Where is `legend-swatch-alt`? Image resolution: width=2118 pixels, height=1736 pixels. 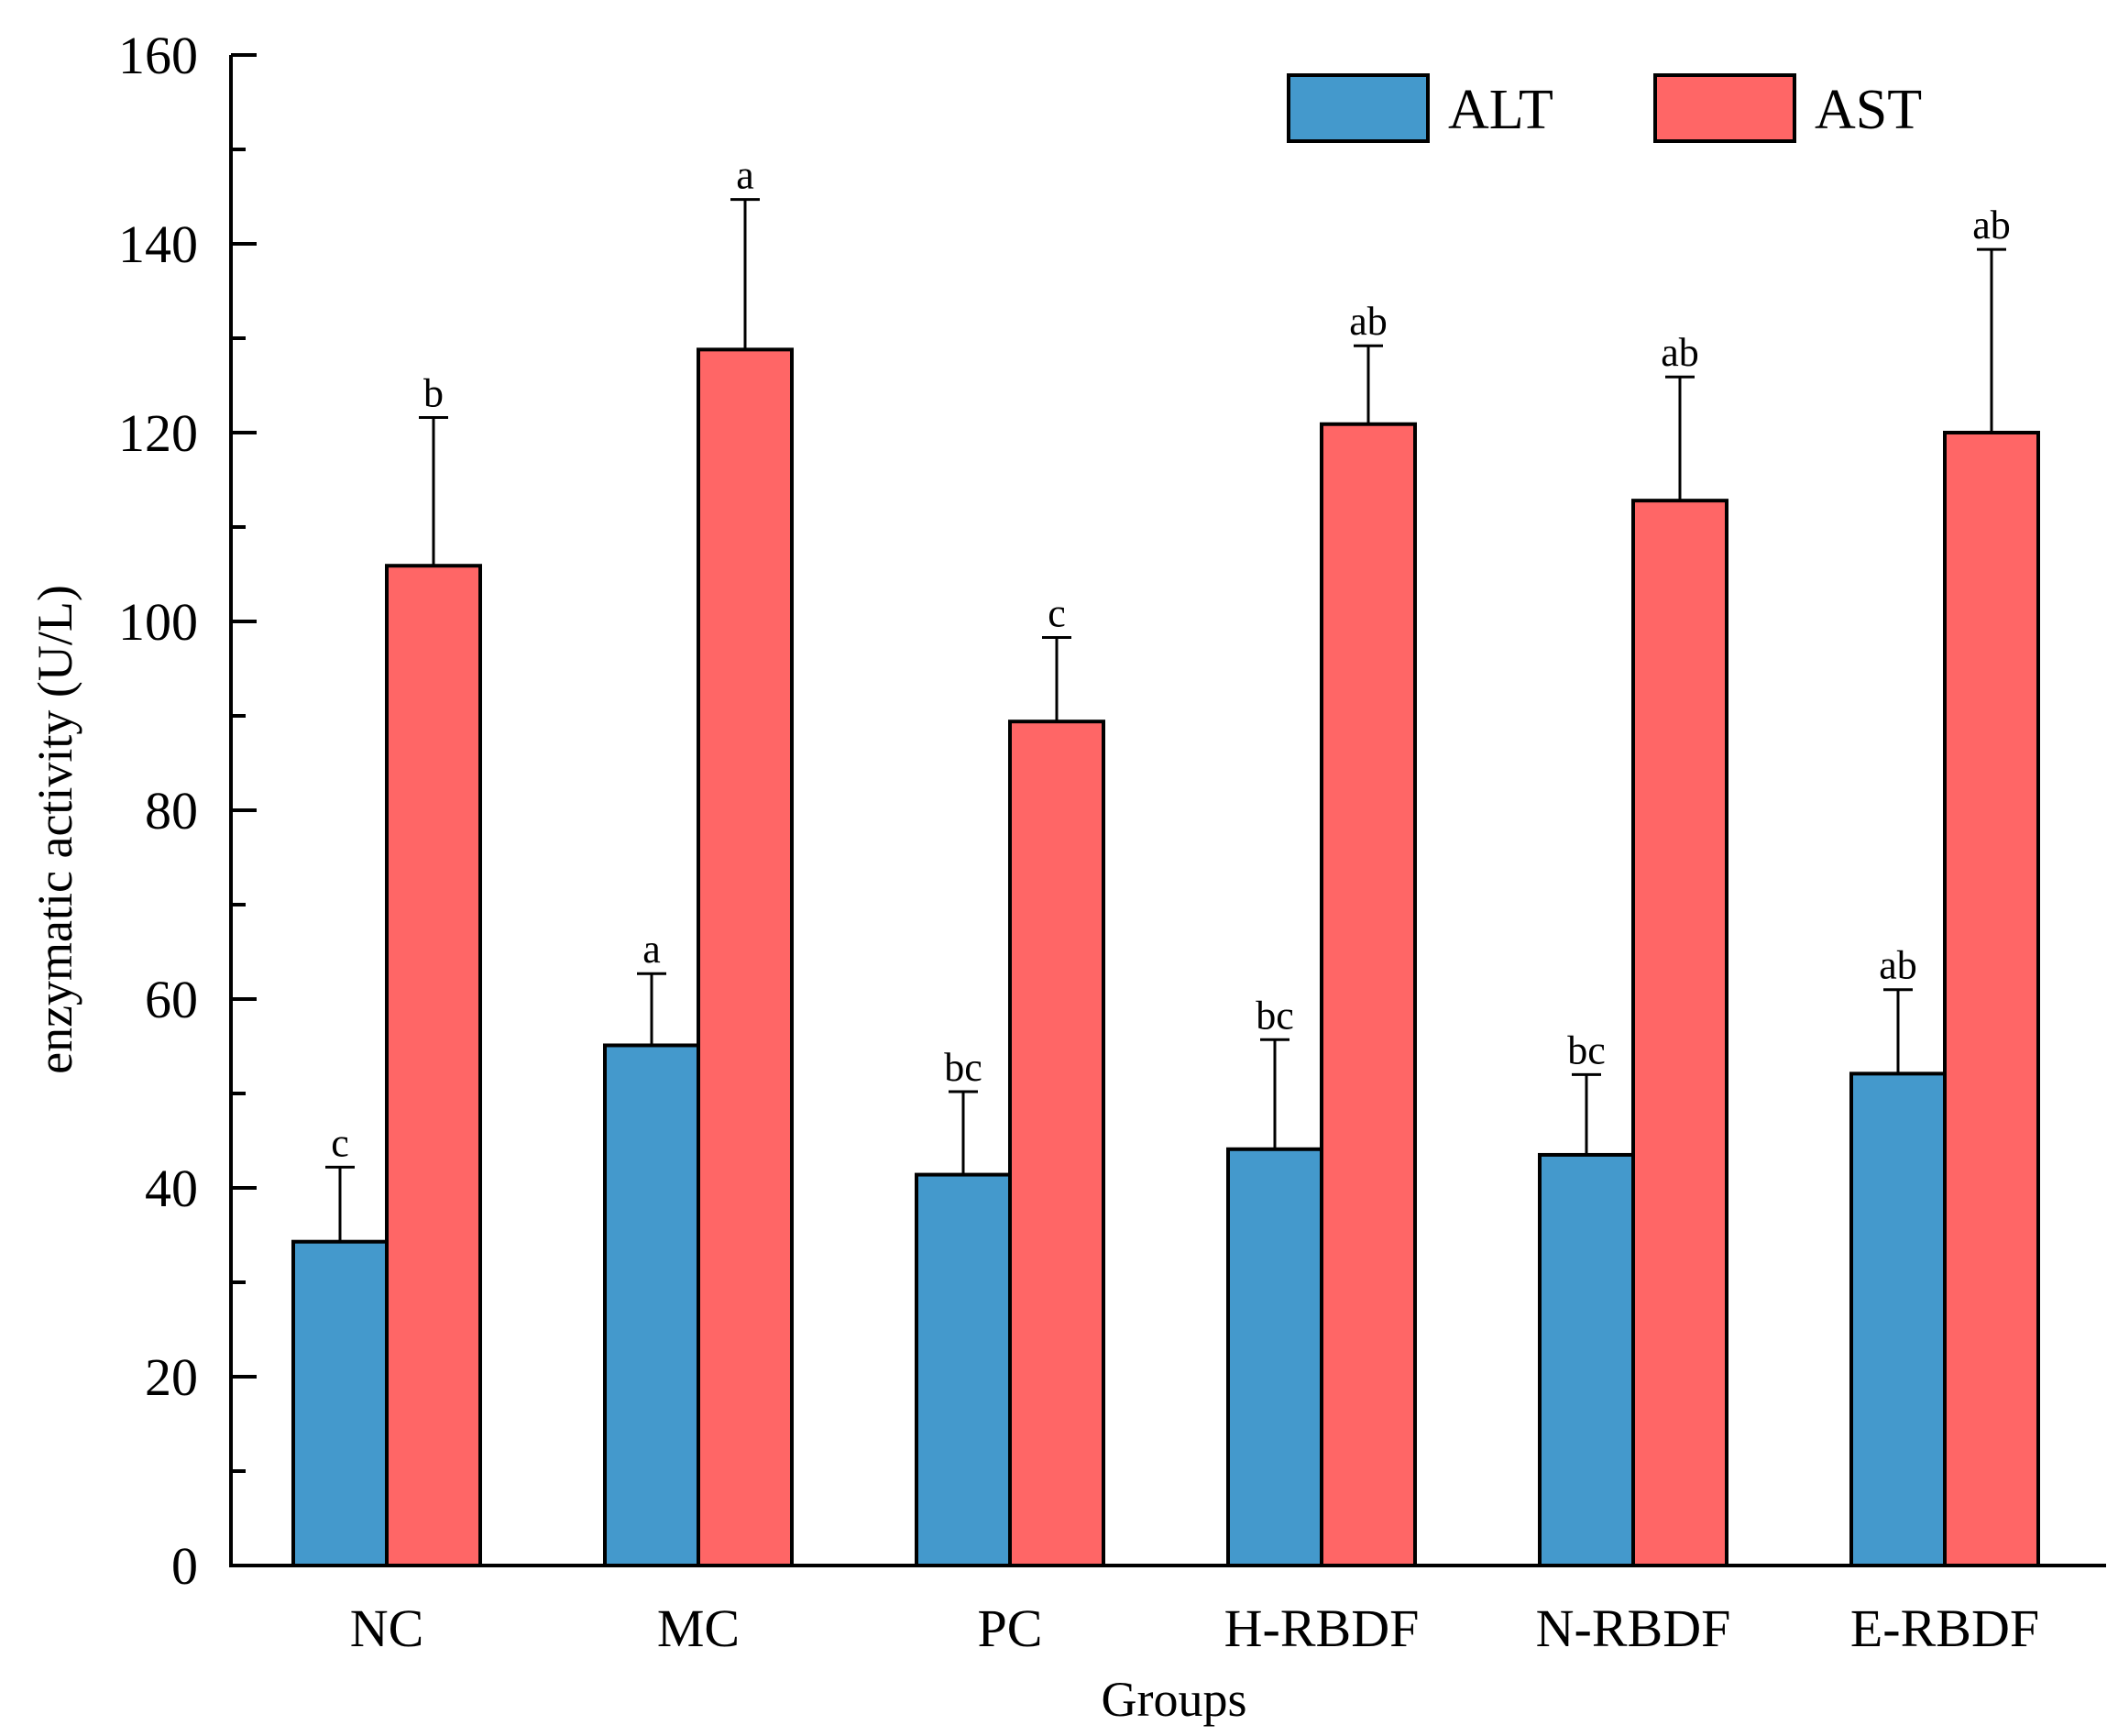 legend-swatch-alt is located at coordinates (1358, 108).